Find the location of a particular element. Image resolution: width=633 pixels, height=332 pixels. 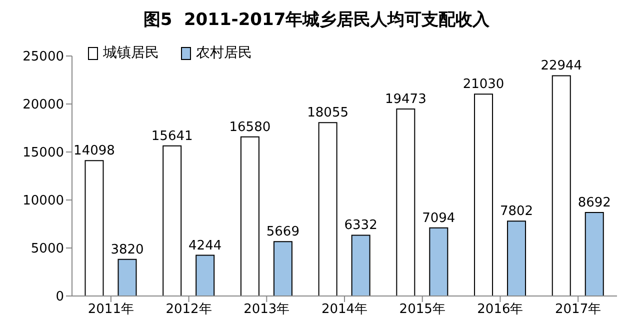

y-tick-label: 5000 is located at coordinates (47, 249).